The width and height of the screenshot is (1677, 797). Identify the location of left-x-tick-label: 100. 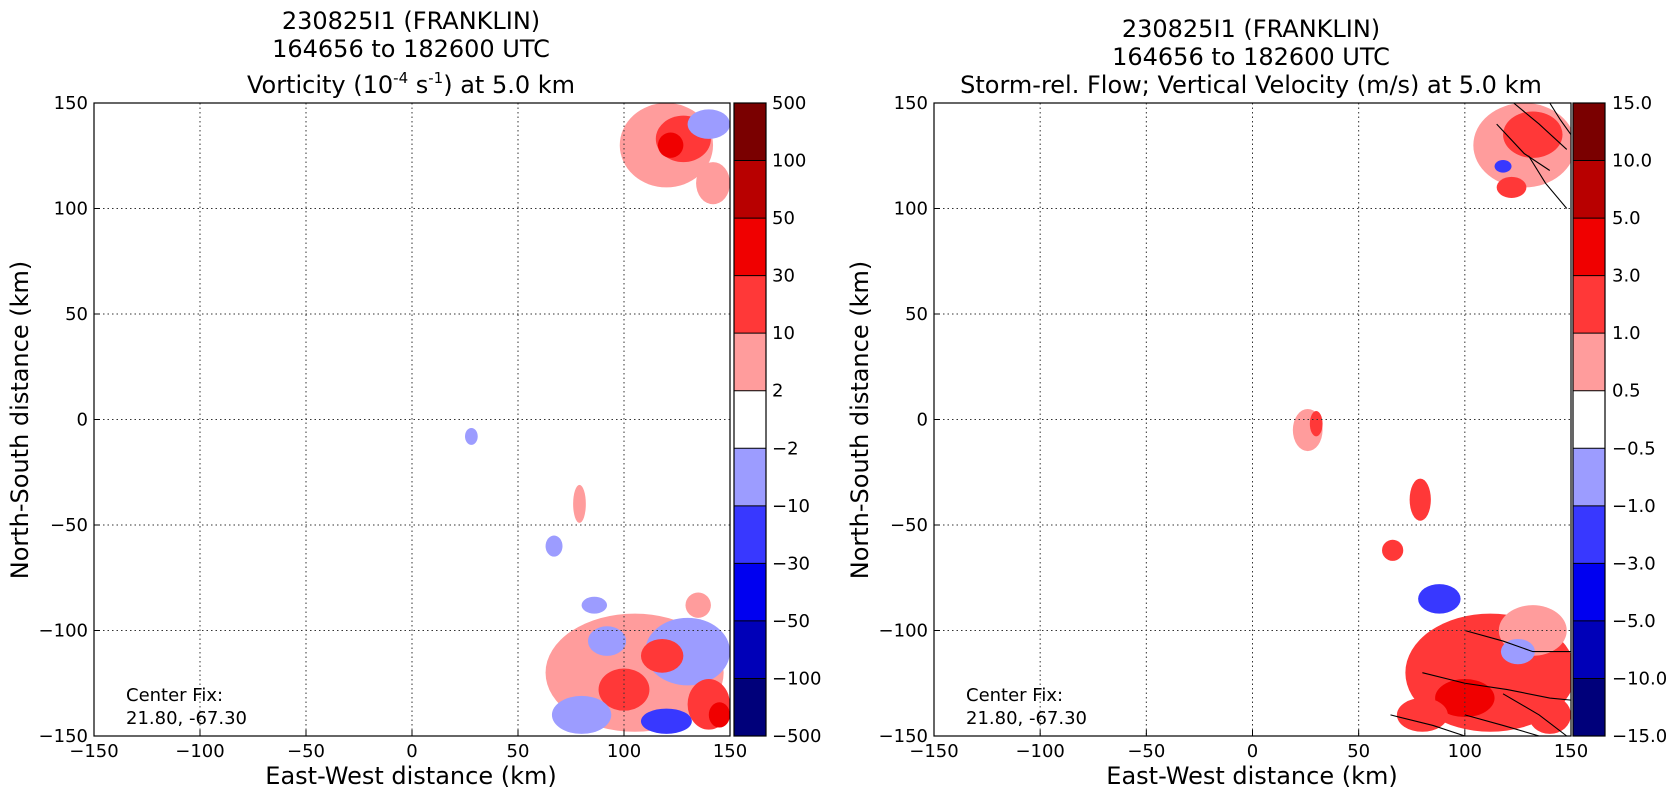
(624, 751).